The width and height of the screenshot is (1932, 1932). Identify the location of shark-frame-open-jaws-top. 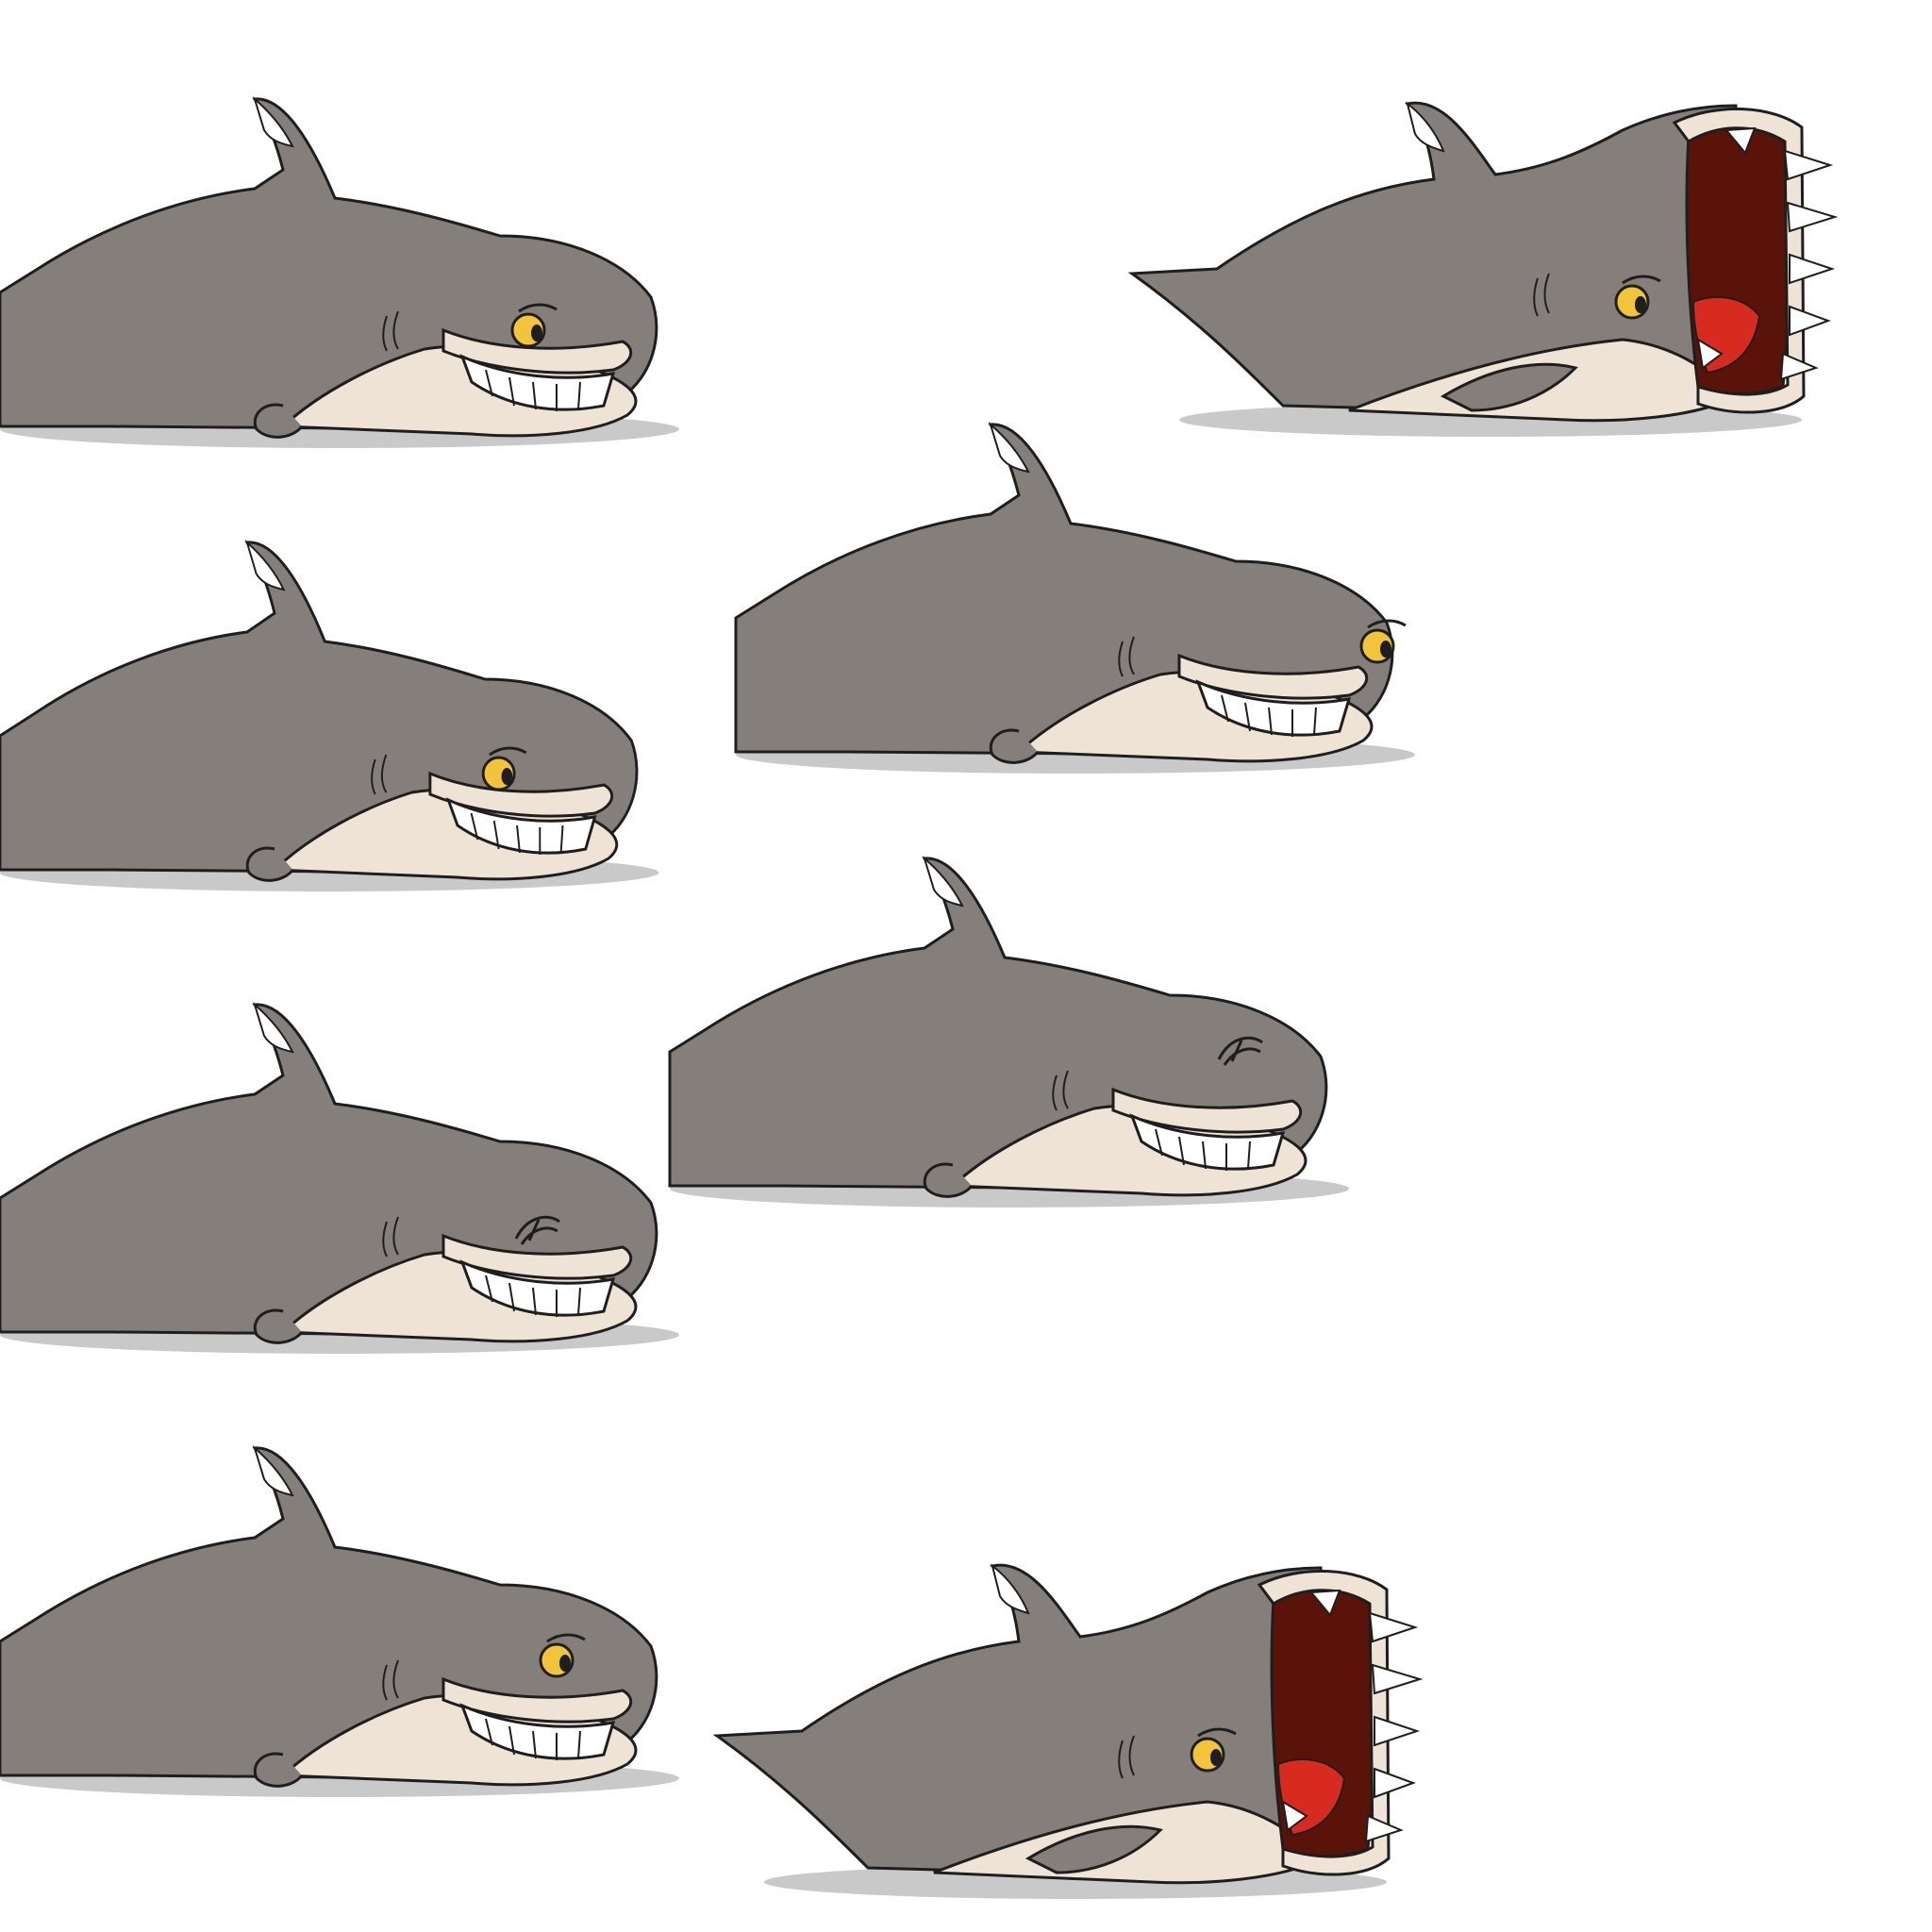
(1483, 270).